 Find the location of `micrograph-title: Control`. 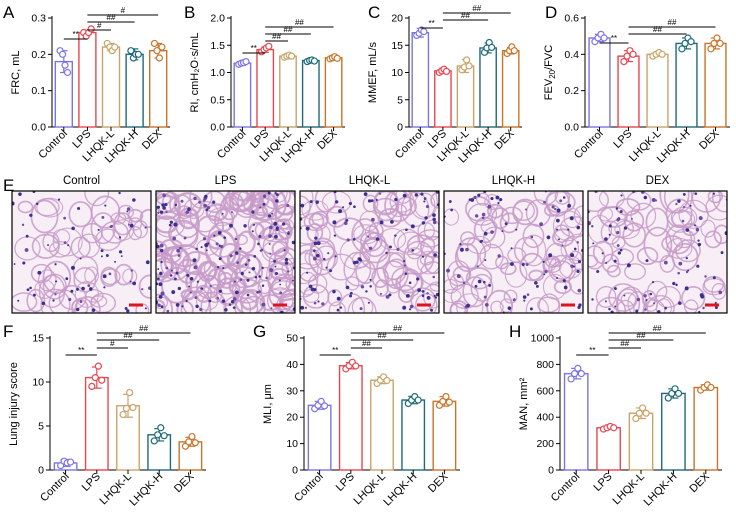

micrograph-title: Control is located at coordinates (81, 181).